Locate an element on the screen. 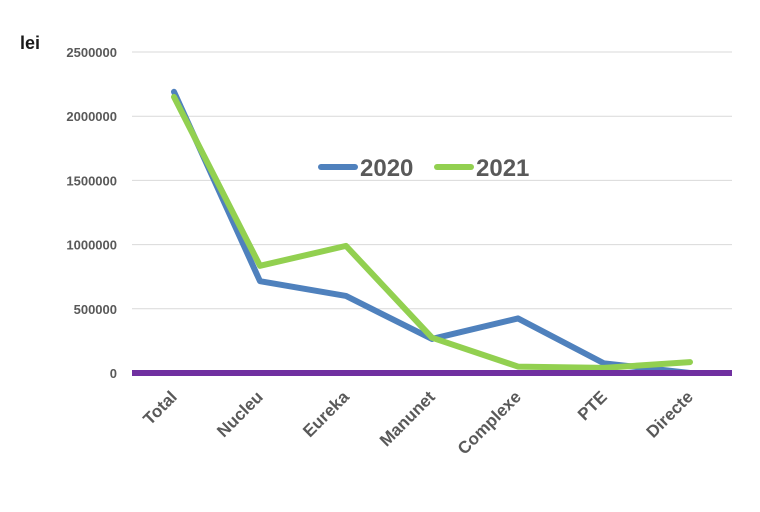 The width and height of the screenshot is (760, 512). y-unit-label: lei is located at coordinates (30, 43).